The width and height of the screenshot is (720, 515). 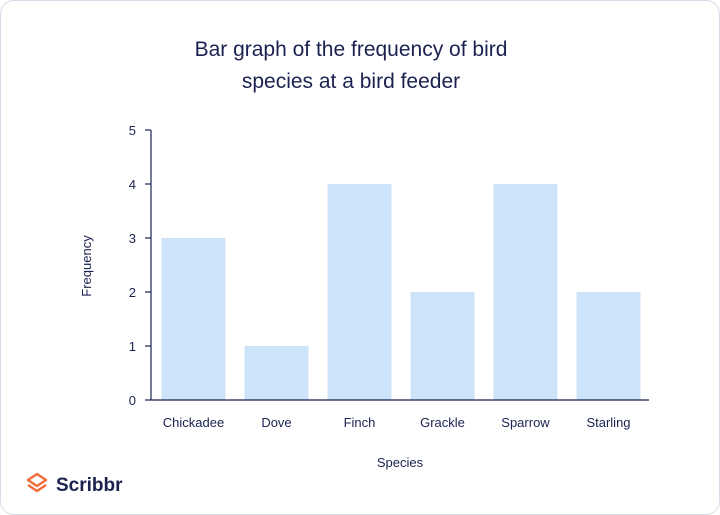 I want to click on y-tick-label: 3, so click(x=132, y=238).